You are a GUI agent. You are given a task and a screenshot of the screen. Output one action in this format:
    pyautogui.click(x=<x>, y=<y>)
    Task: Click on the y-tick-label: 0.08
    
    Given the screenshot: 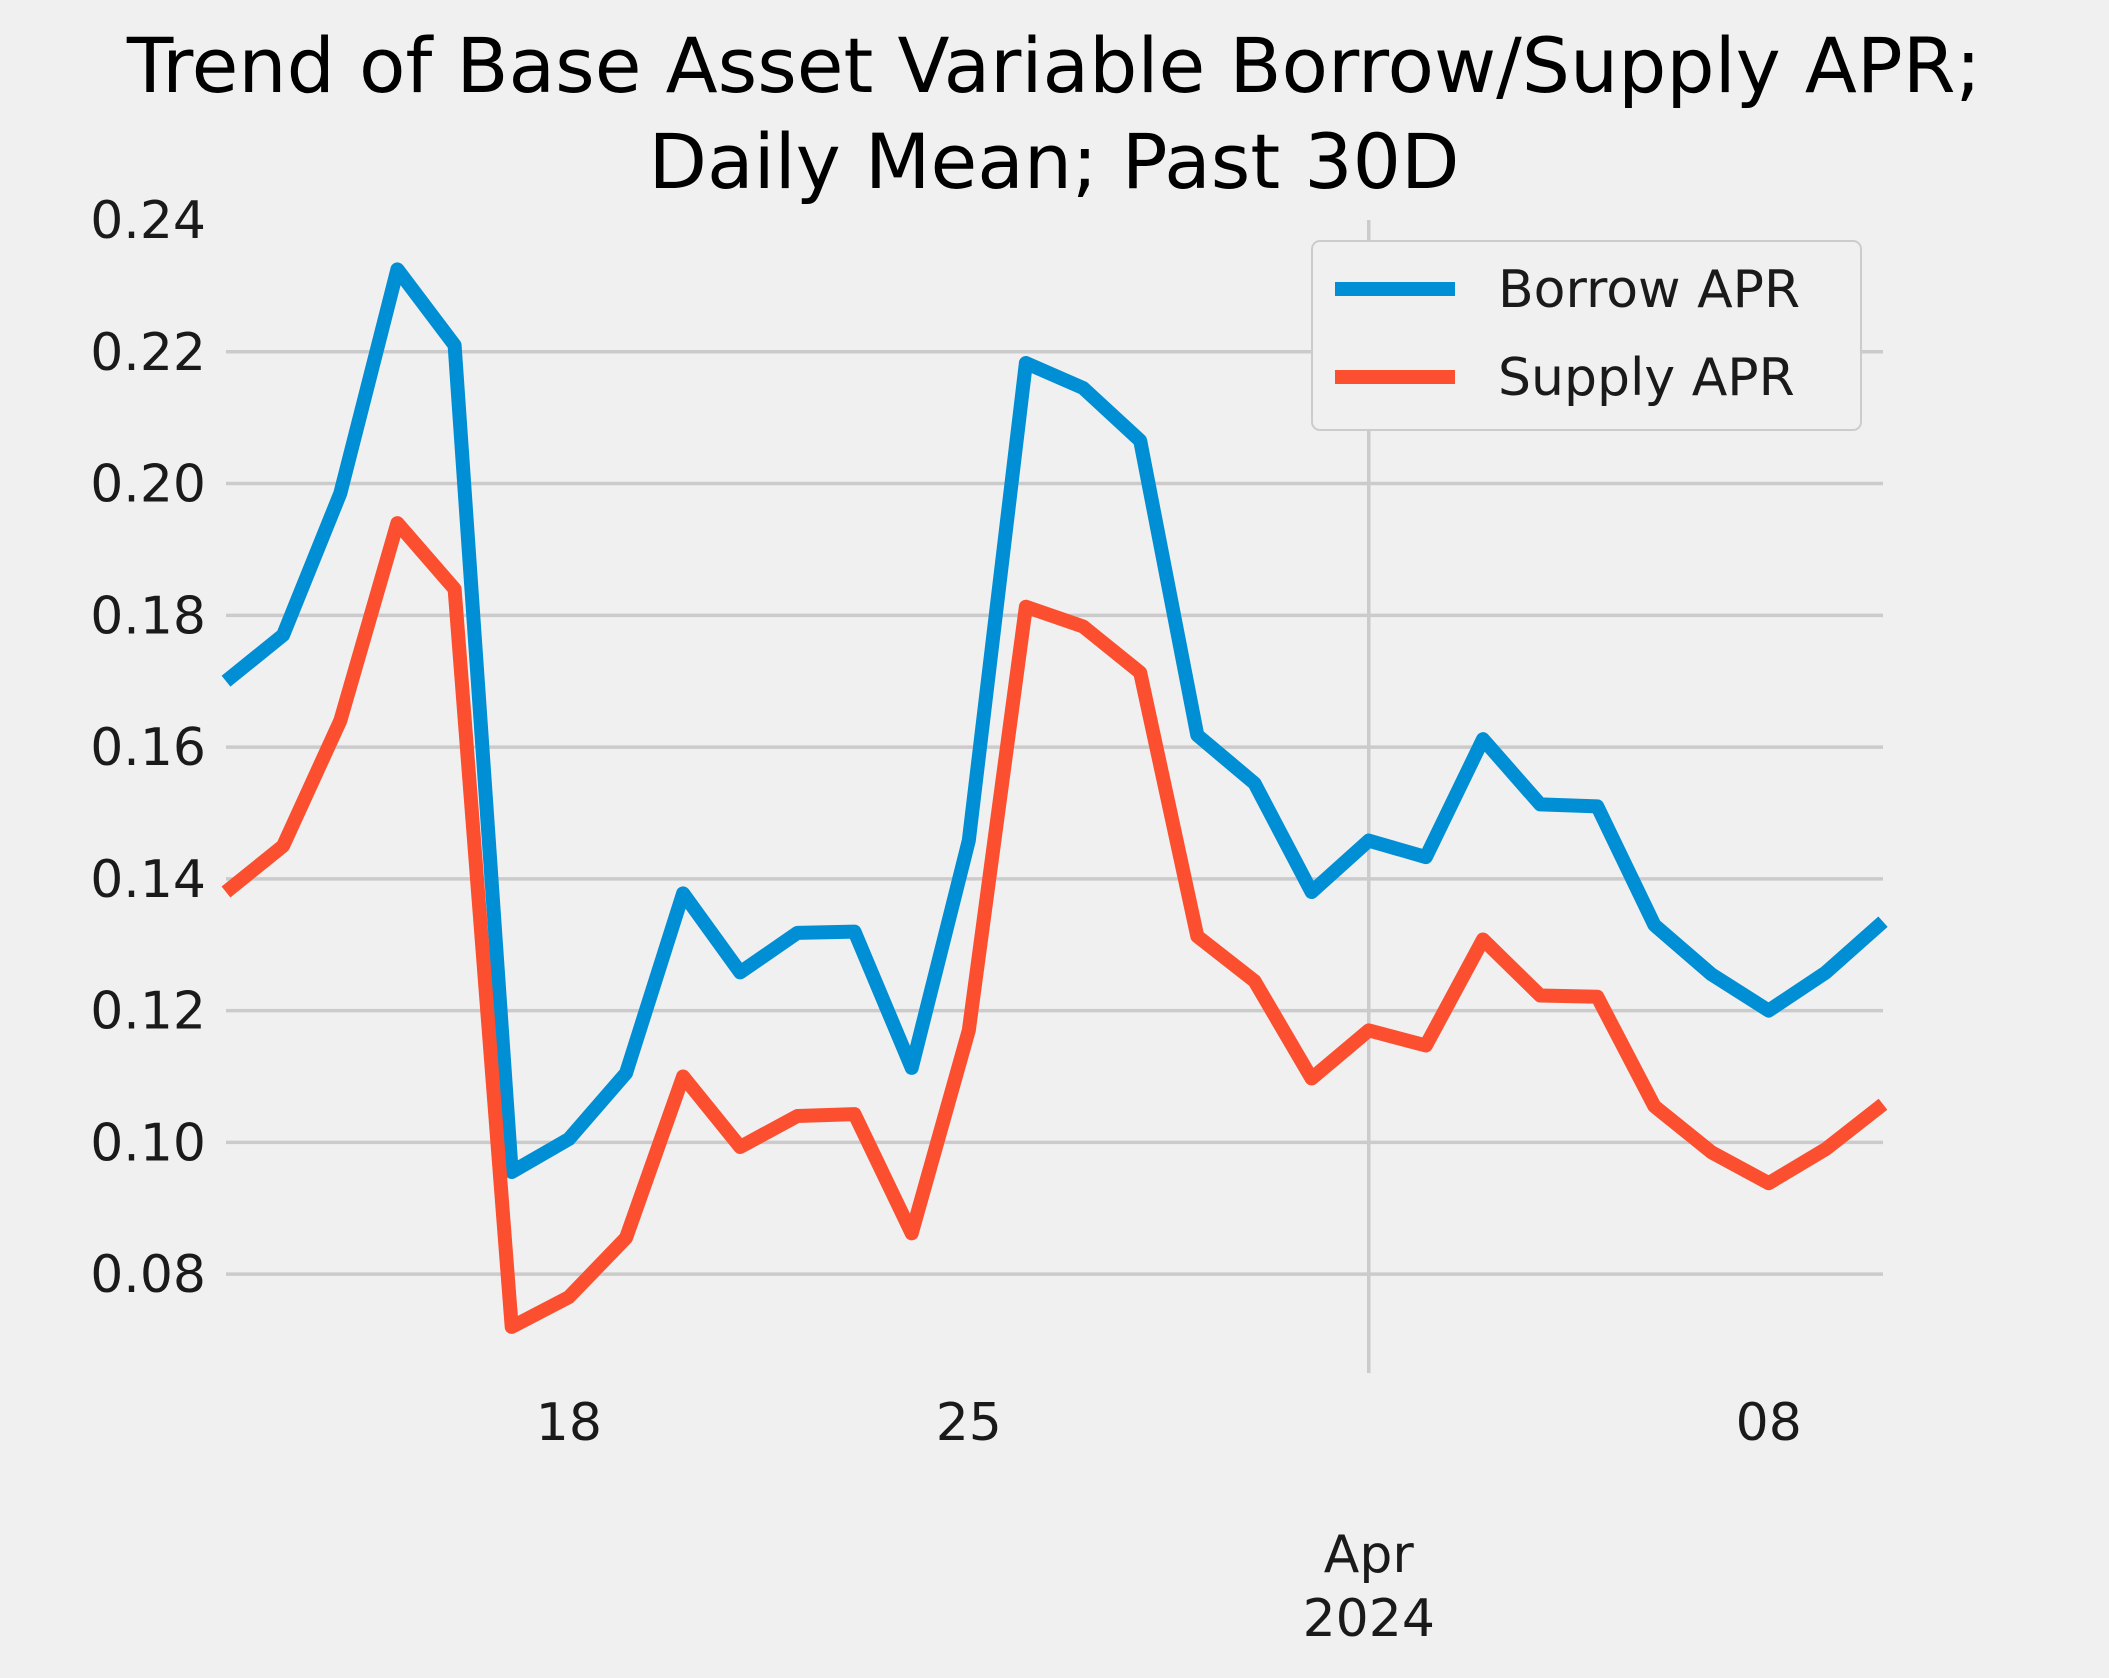 What is the action you would take?
    pyautogui.click(x=148, y=1275)
    